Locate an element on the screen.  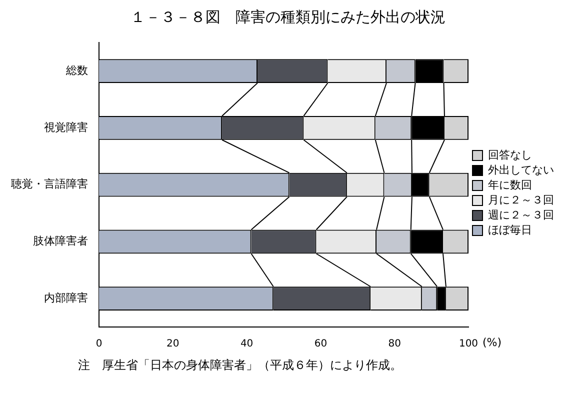
text: 注 厚生省「日本の身体障害者」（平成６年）により作成。 is located at coordinates (240, 365).